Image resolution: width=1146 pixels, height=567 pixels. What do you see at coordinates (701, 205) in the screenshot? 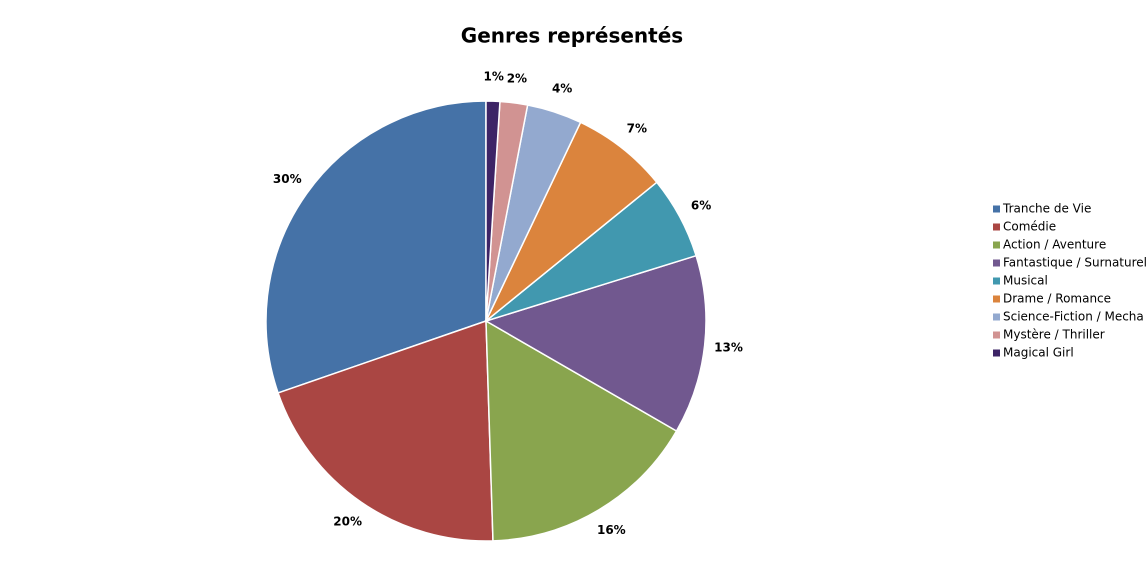
I see `data-label: 6%` at bounding box center [701, 205].